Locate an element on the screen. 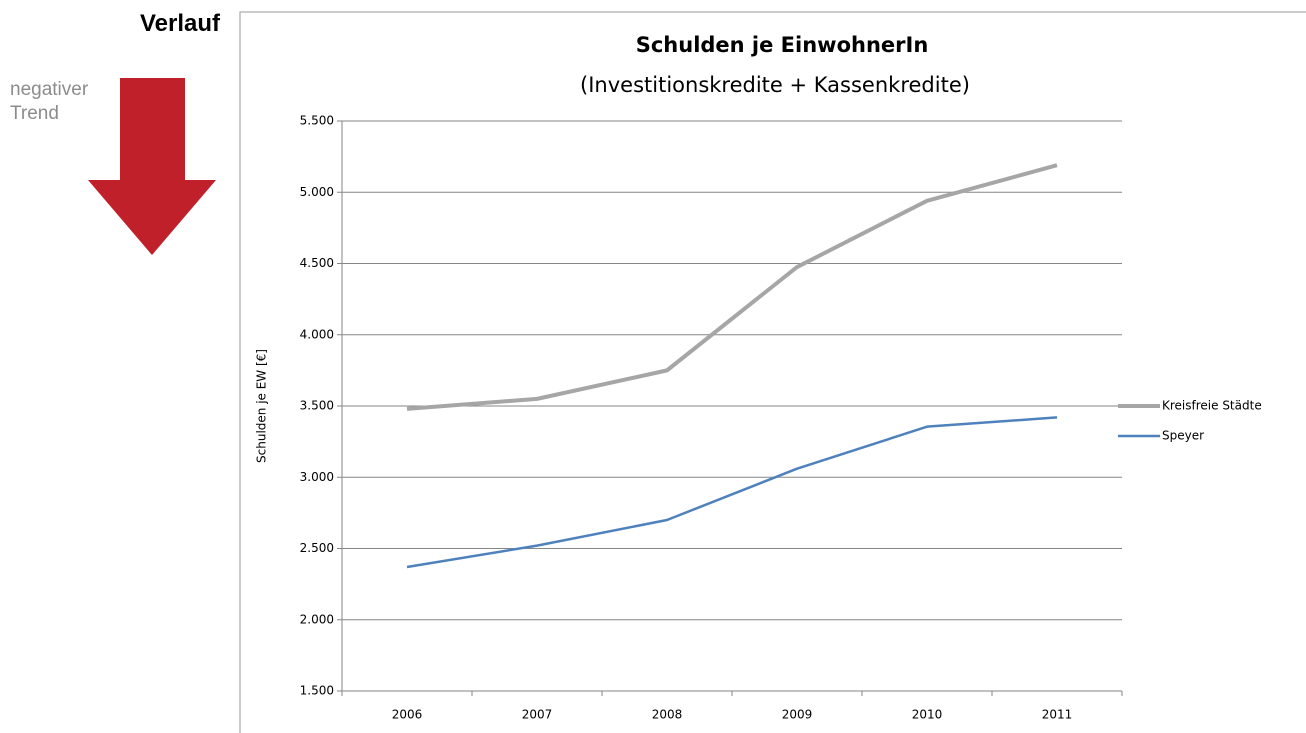 The width and height of the screenshot is (1306, 733). series-line is located at coordinates (732, 492).